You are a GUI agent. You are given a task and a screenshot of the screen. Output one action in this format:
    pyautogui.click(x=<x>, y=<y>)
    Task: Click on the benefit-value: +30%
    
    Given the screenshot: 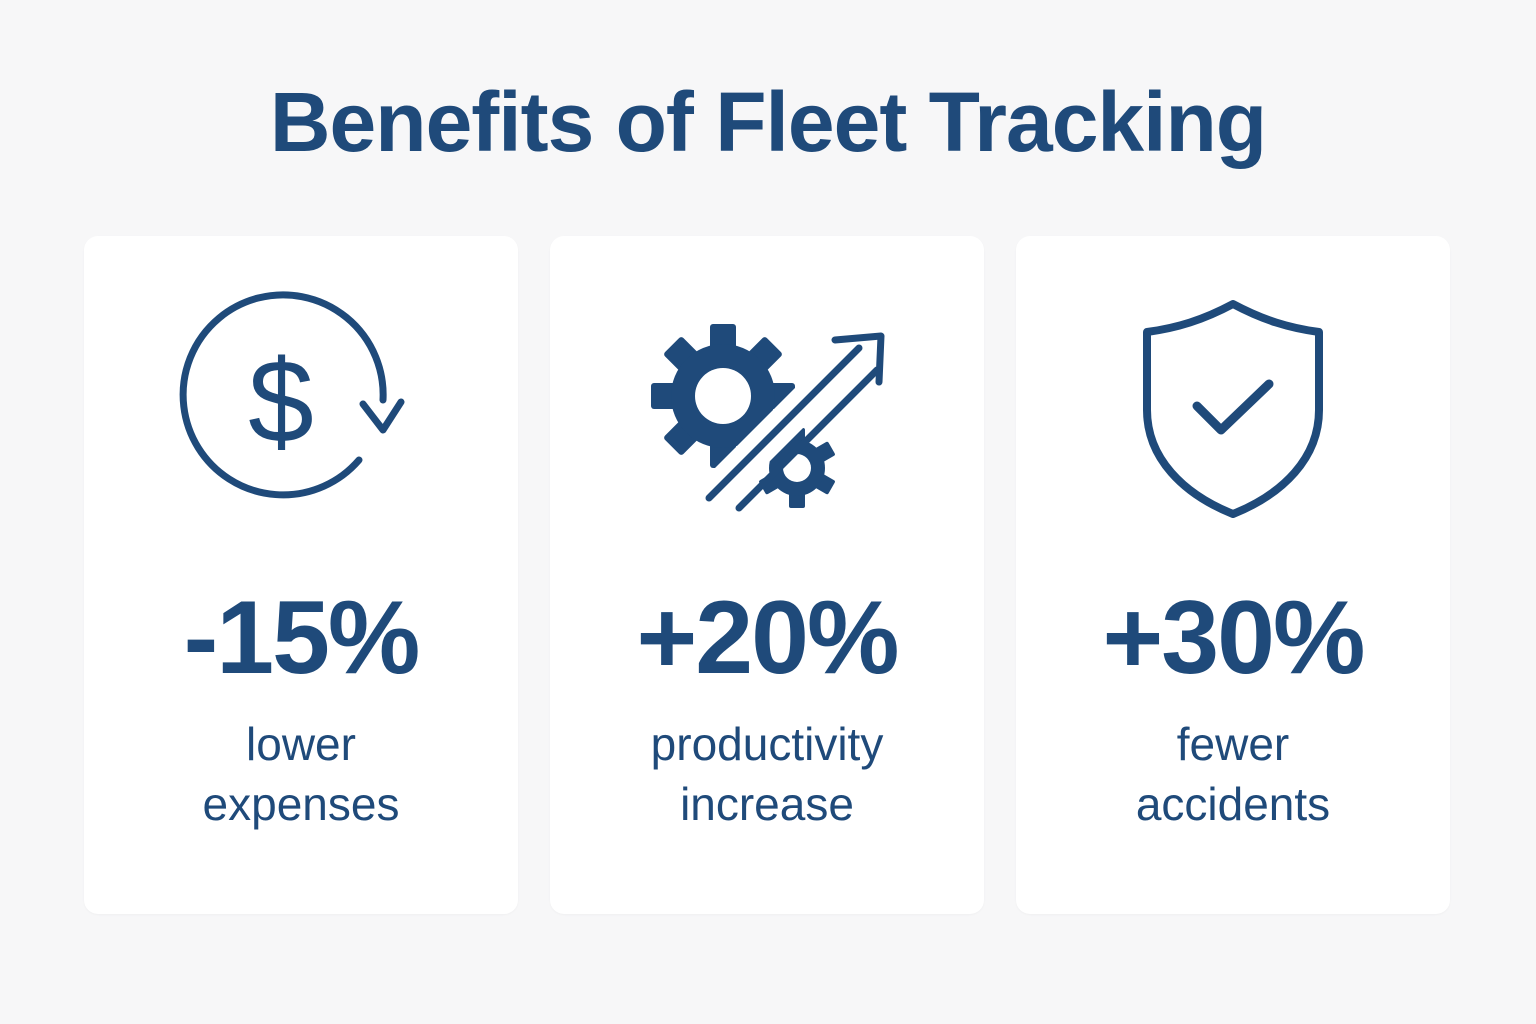 What is the action you would take?
    pyautogui.click(x=1234, y=638)
    